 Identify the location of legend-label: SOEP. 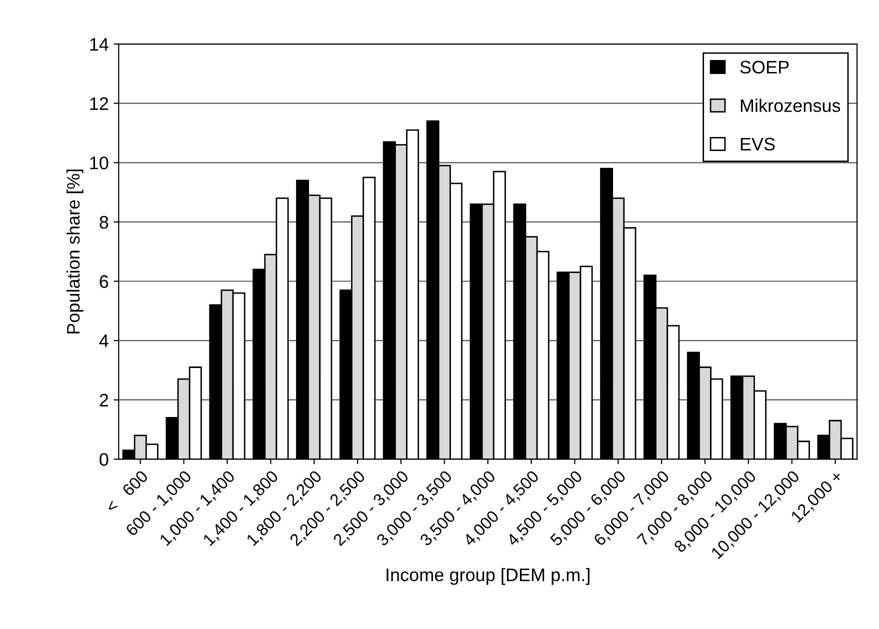
(764, 67).